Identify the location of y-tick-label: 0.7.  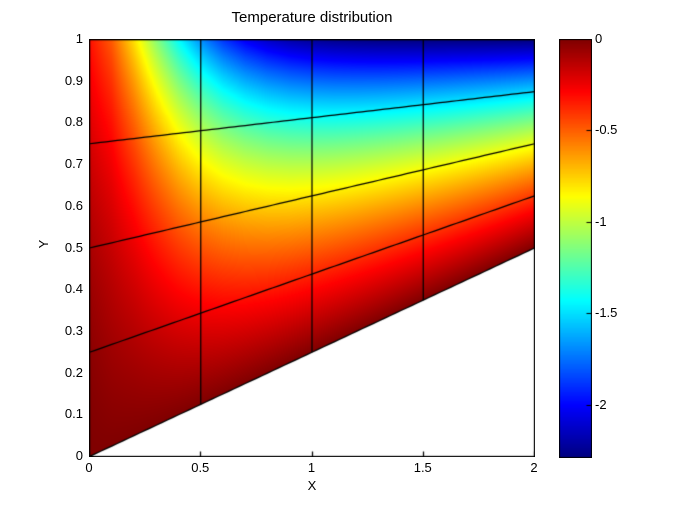
(73, 164).